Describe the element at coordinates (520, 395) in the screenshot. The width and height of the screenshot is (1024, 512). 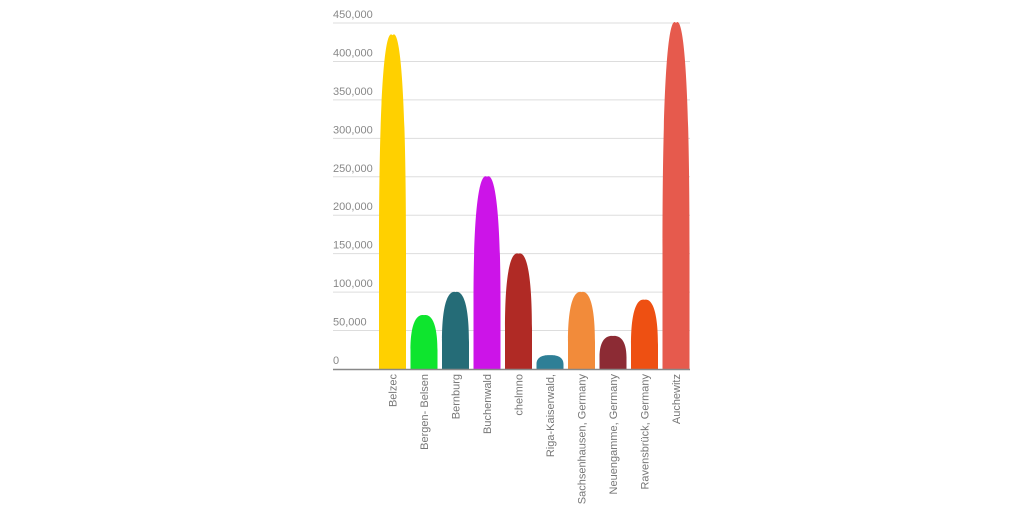
I see `x-tick-label: chelmno` at that location.